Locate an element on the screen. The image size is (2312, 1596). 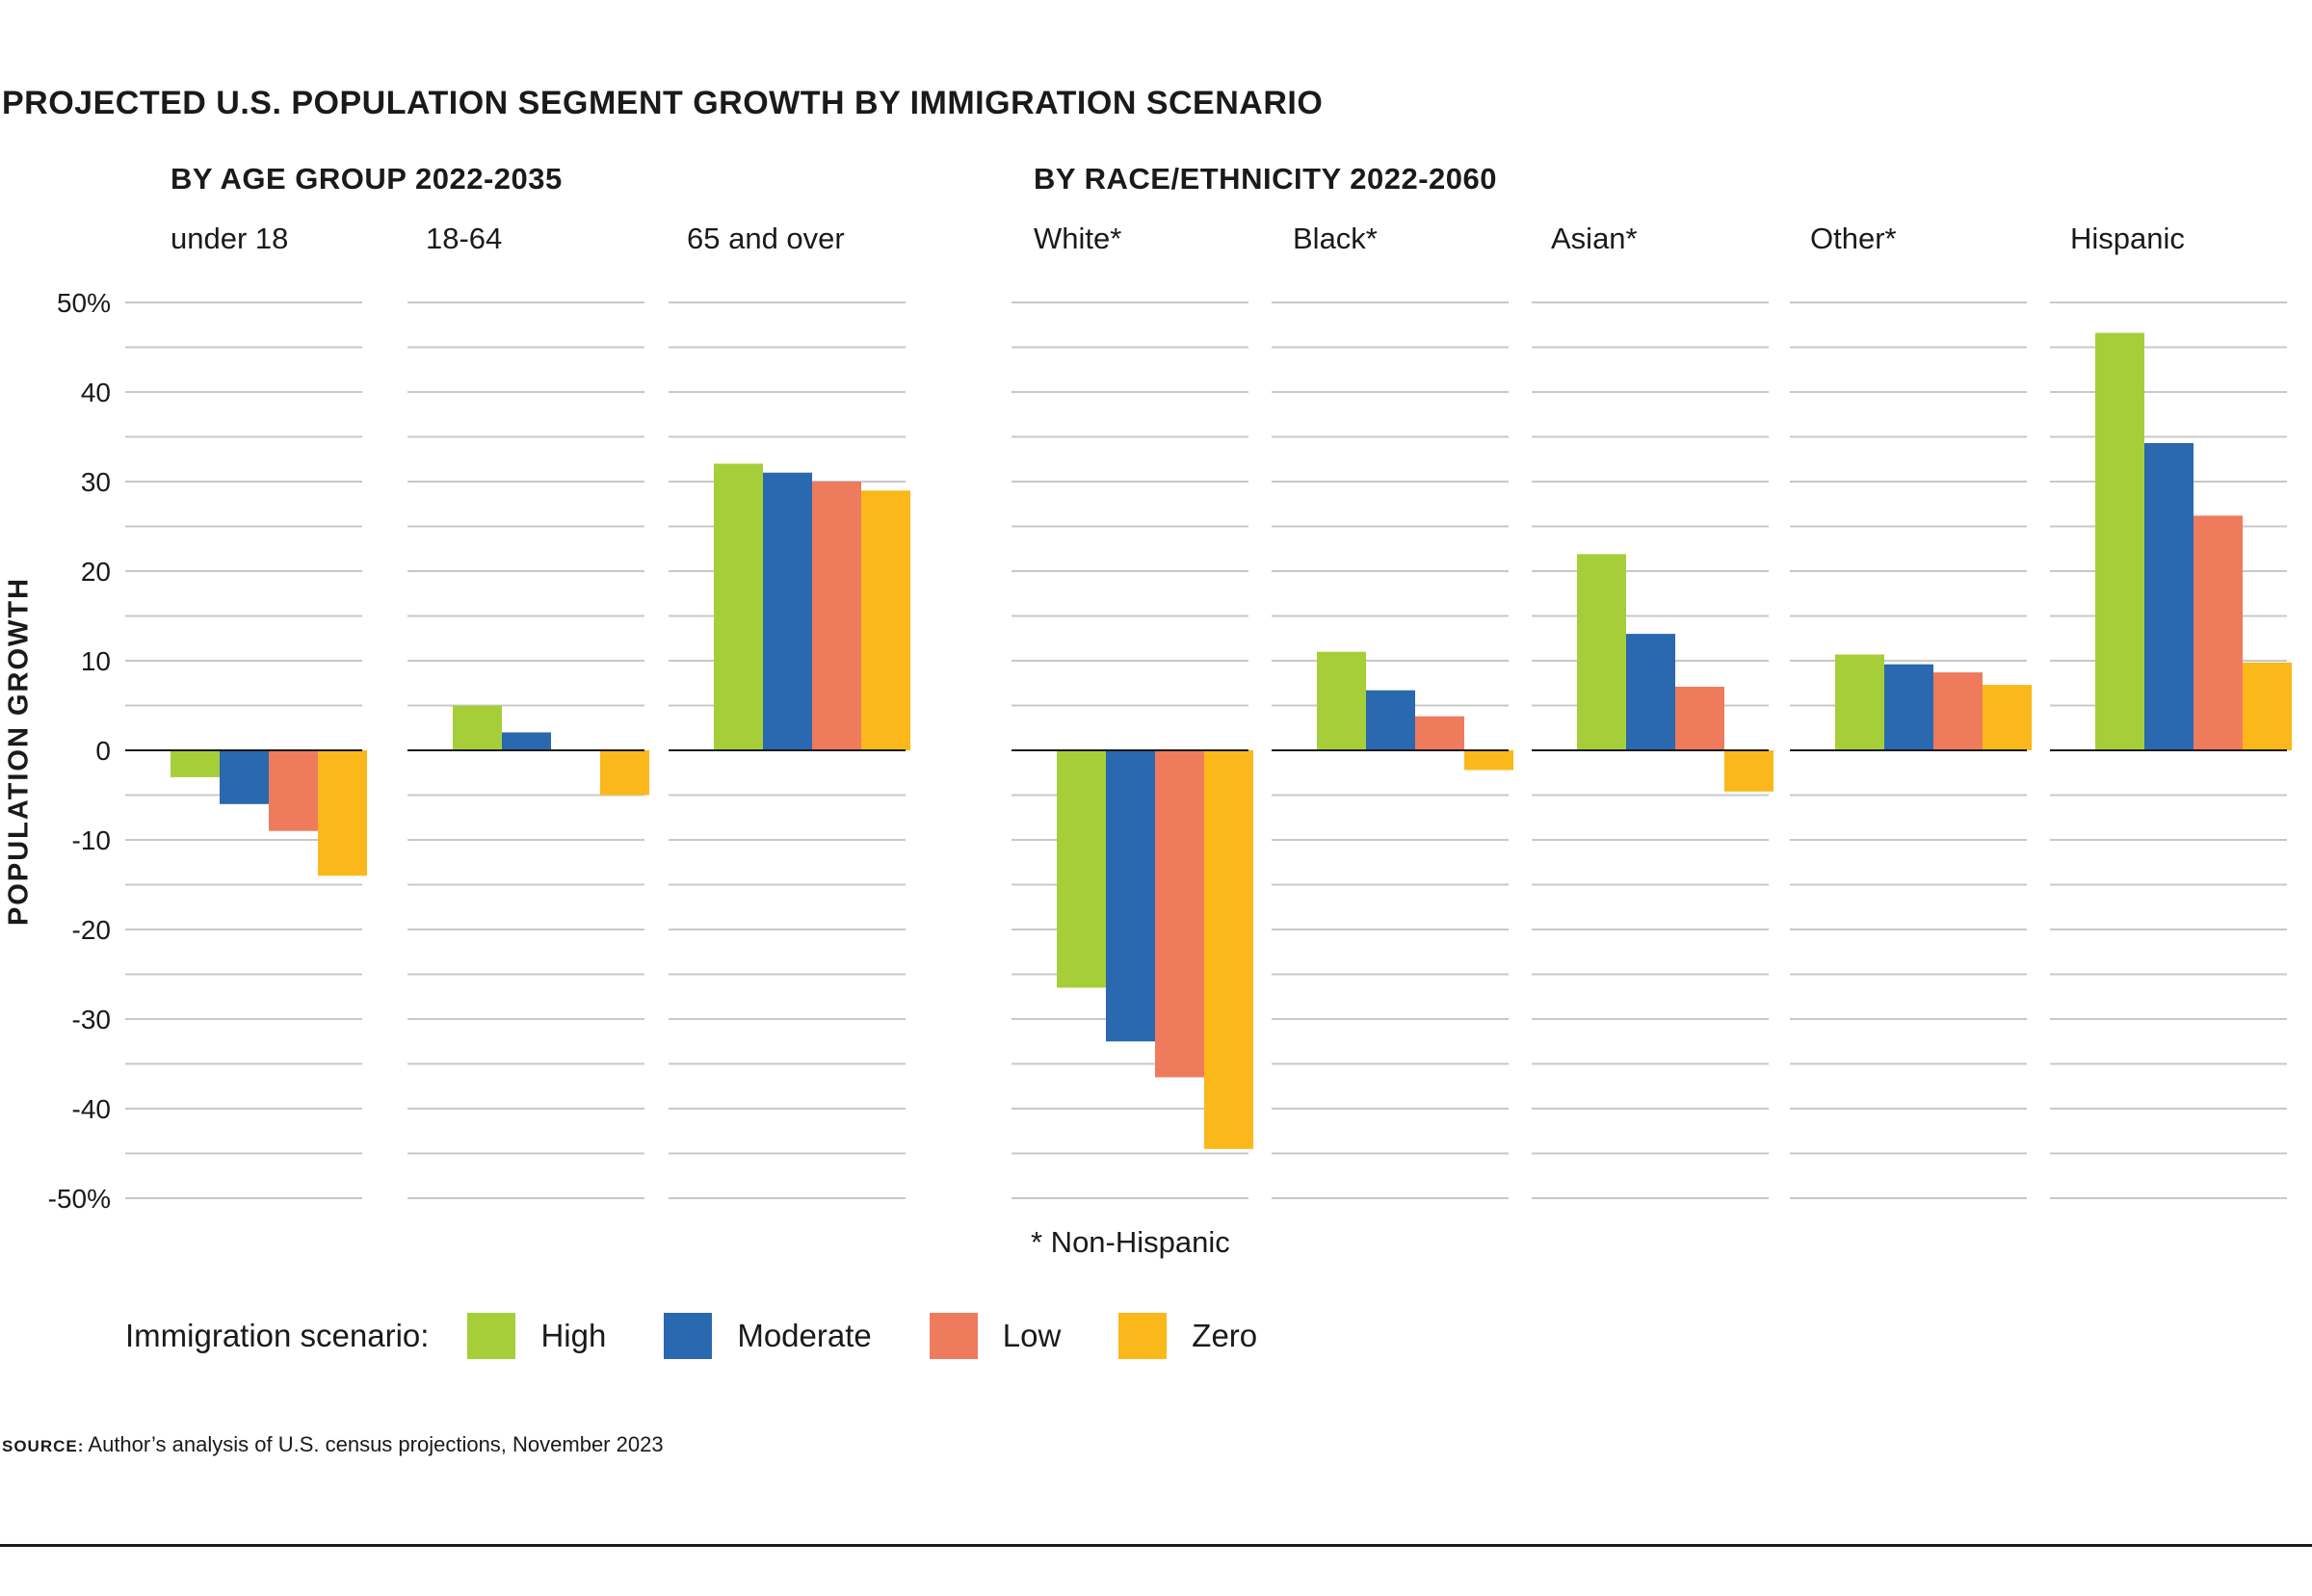
footnote: * Non-Hispanic is located at coordinates (1130, 1242).